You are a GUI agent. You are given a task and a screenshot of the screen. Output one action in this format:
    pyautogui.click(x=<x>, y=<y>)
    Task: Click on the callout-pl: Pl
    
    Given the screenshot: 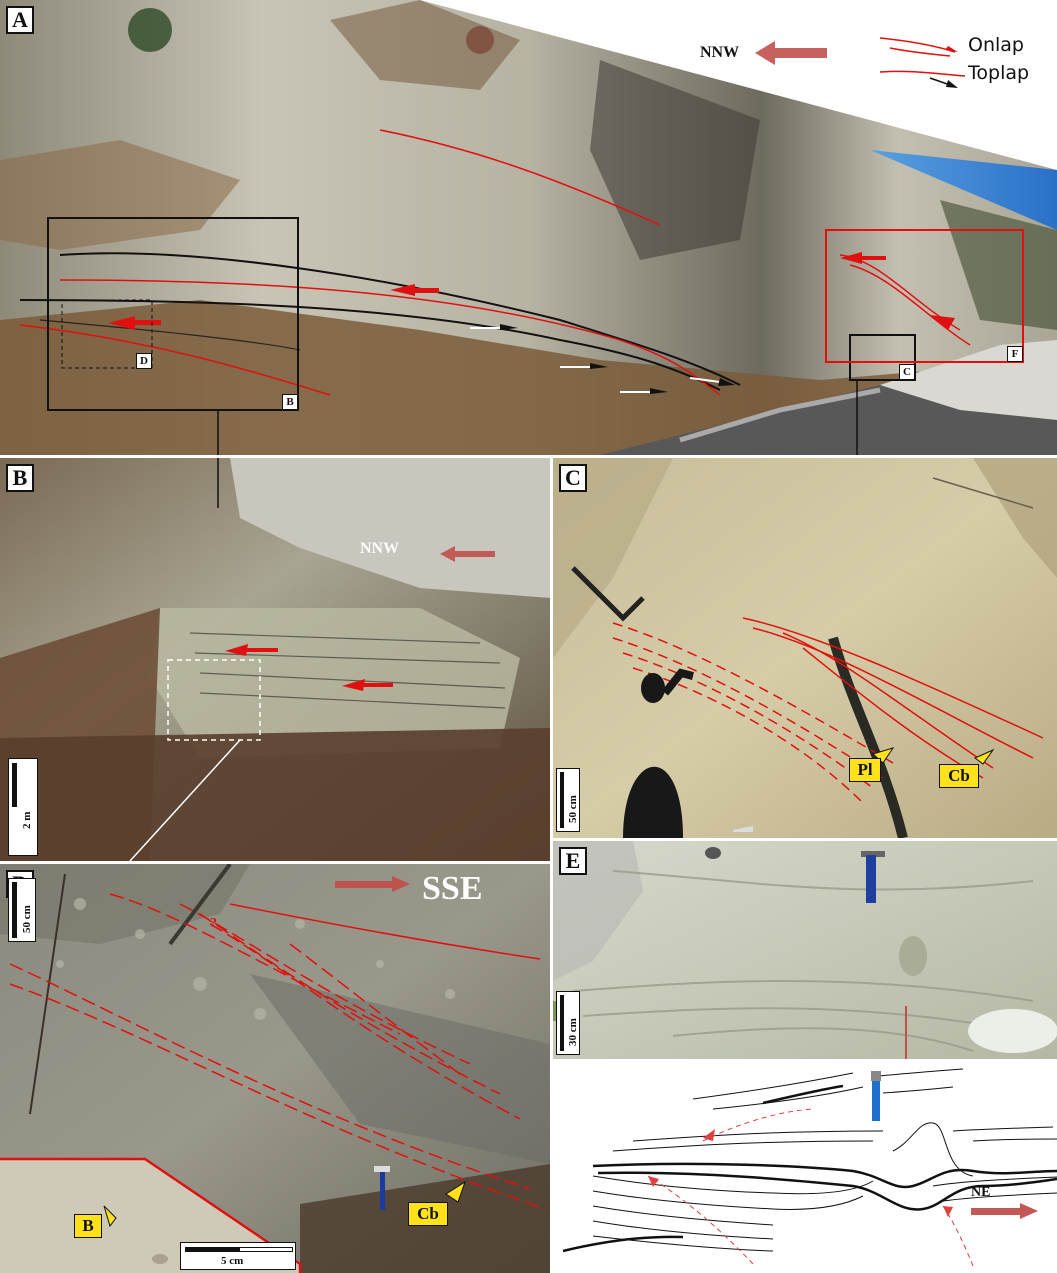 What is the action you would take?
    pyautogui.click(x=865, y=770)
    